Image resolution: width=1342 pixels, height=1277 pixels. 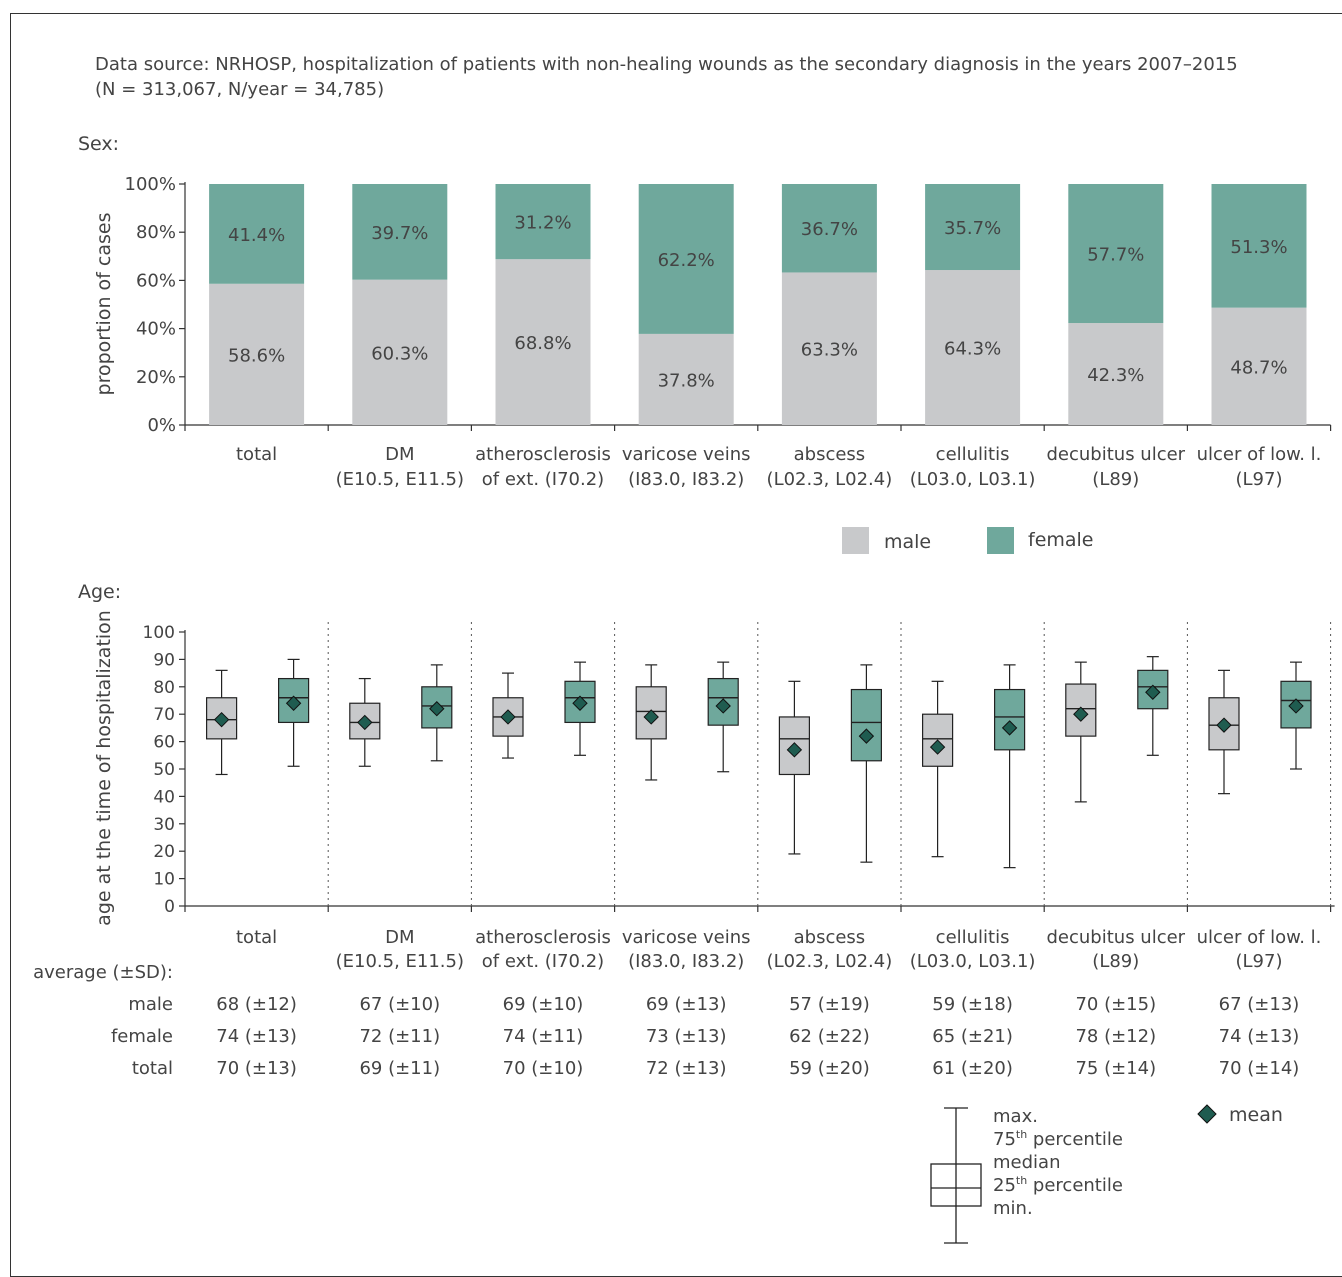 What do you see at coordinates (830, 961) in the screenshot?
I see `box-category-sublabel: (L02.3, L02.4)` at bounding box center [830, 961].